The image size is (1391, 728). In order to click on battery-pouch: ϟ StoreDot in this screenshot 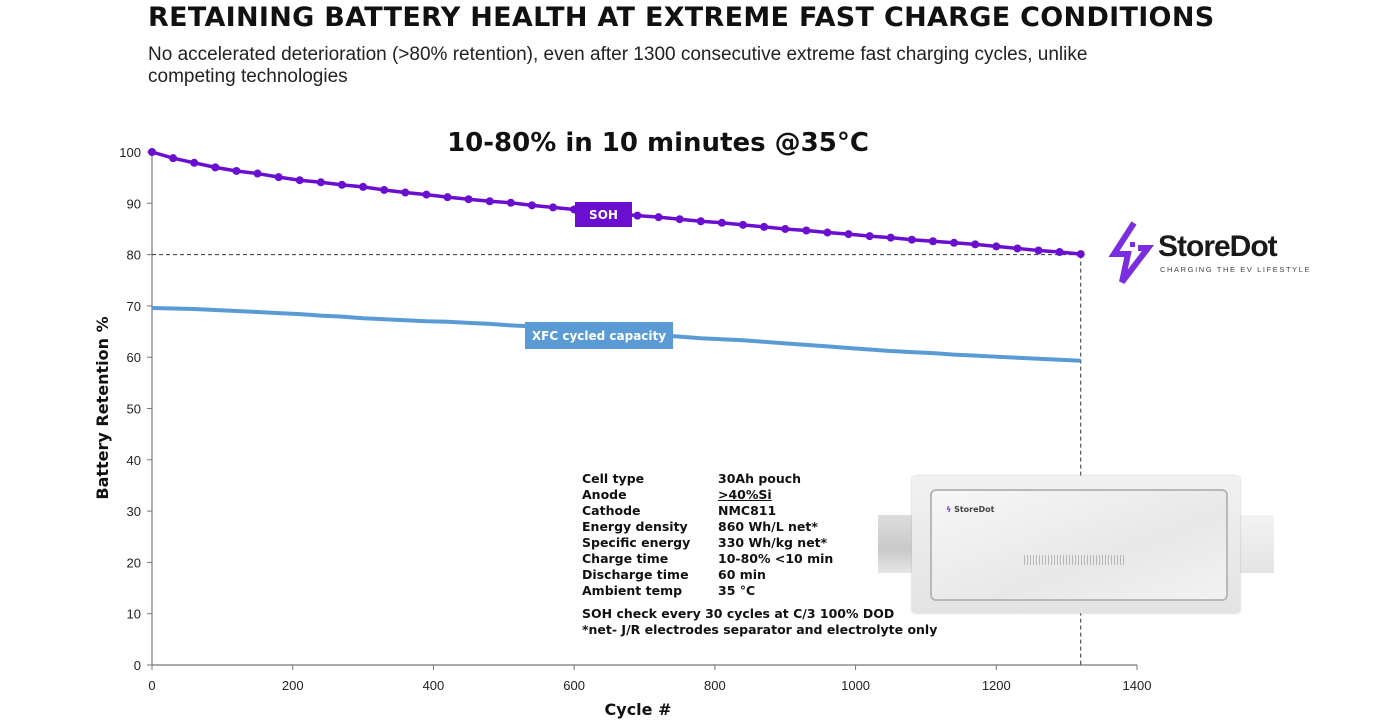, I will do `click(1076, 544)`.